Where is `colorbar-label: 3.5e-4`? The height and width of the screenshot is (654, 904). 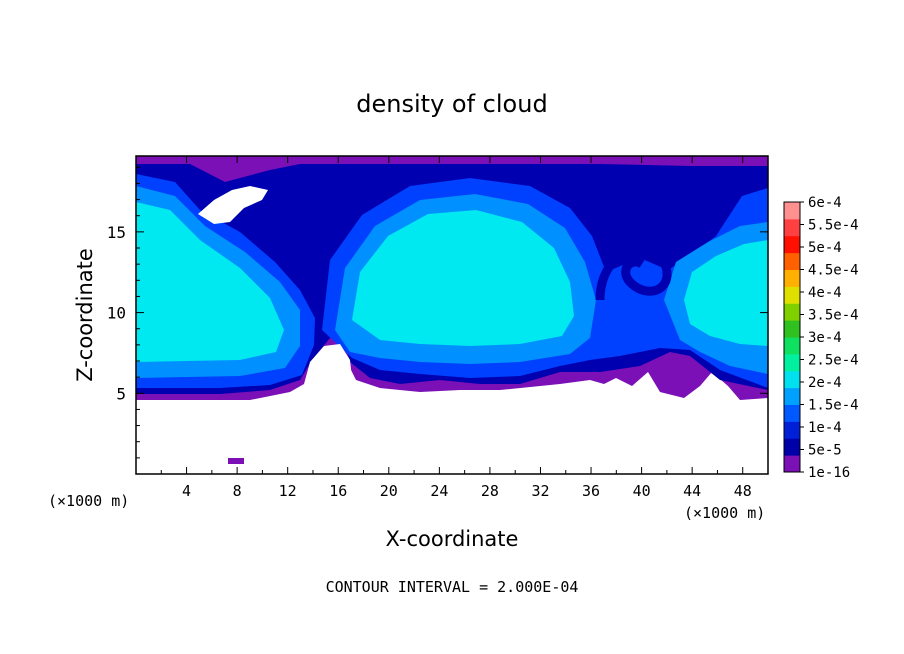
colorbar-label: 3.5e-4 is located at coordinates (833, 316).